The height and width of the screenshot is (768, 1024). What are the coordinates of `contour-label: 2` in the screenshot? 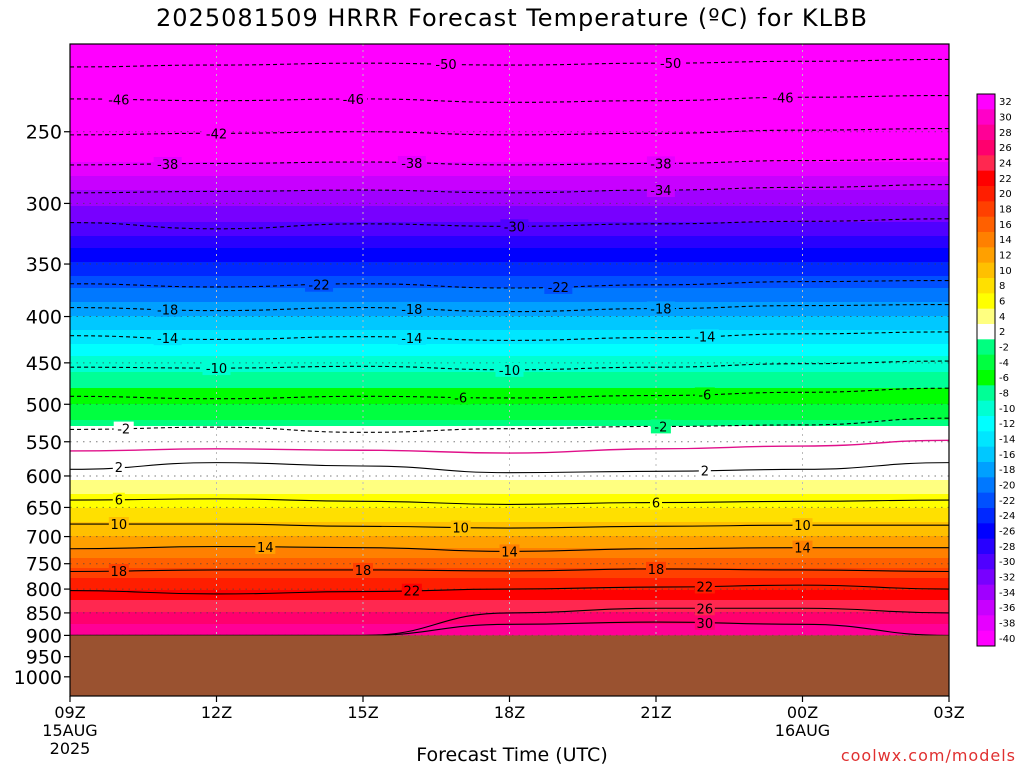 It's located at (119, 468).